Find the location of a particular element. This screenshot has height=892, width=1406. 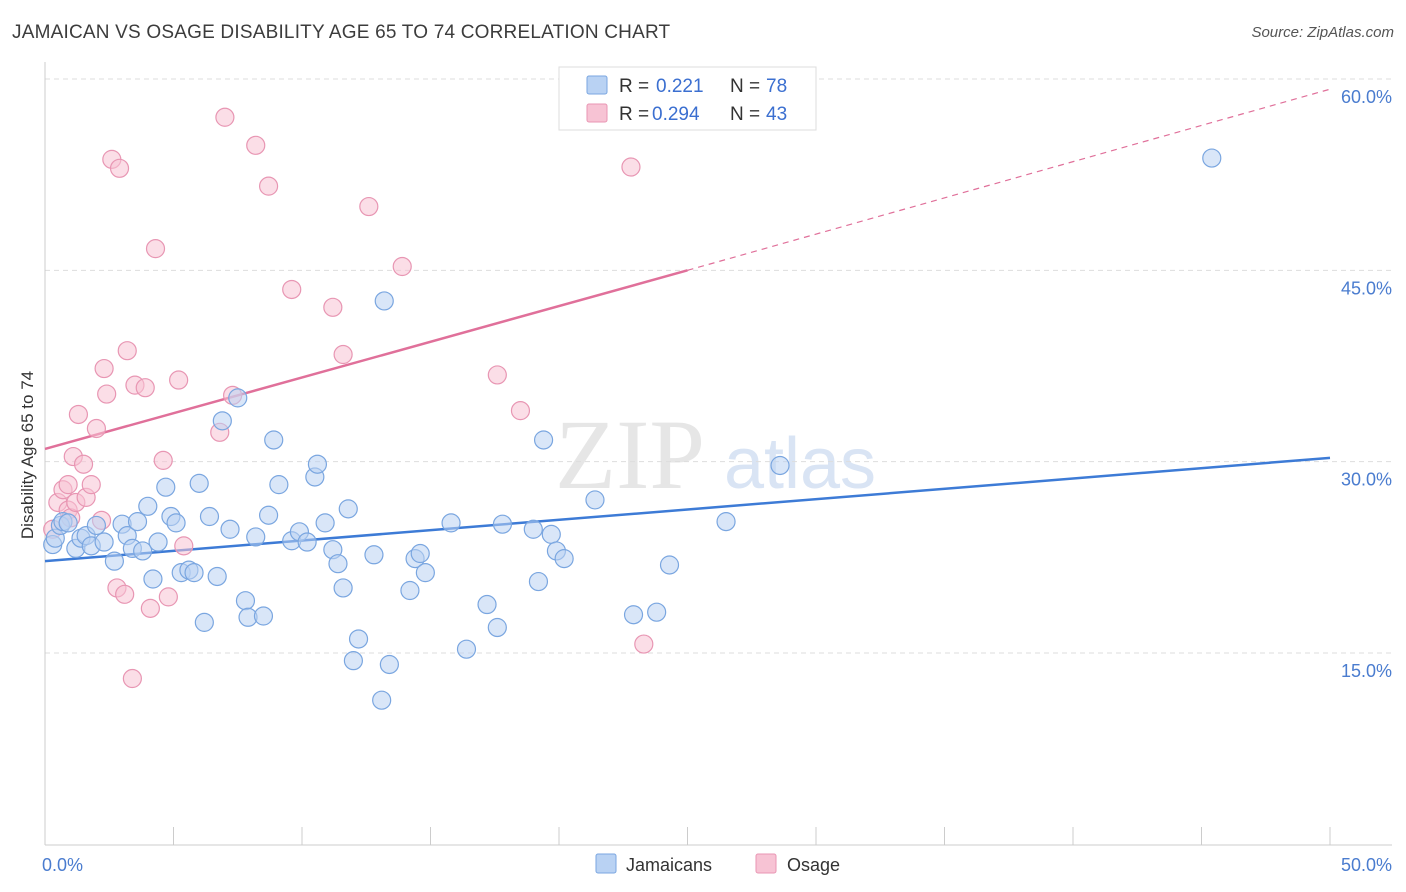

bottom-legend-jamaicans: Jamaicans is located at coordinates (669, 865).